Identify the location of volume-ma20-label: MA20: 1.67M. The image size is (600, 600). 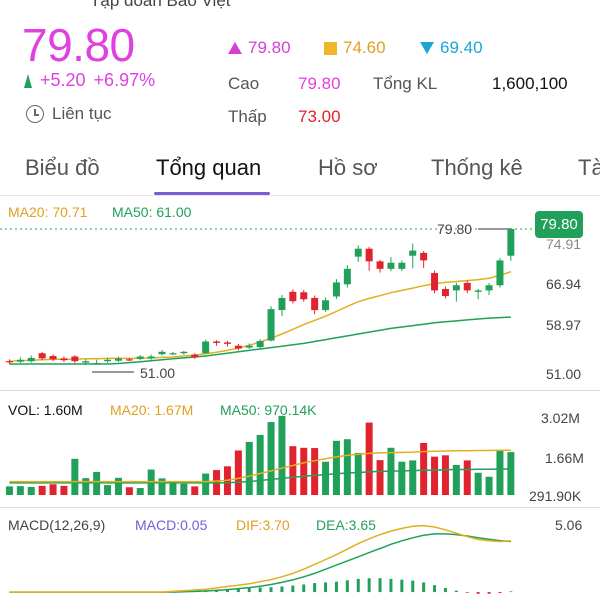
(152, 410).